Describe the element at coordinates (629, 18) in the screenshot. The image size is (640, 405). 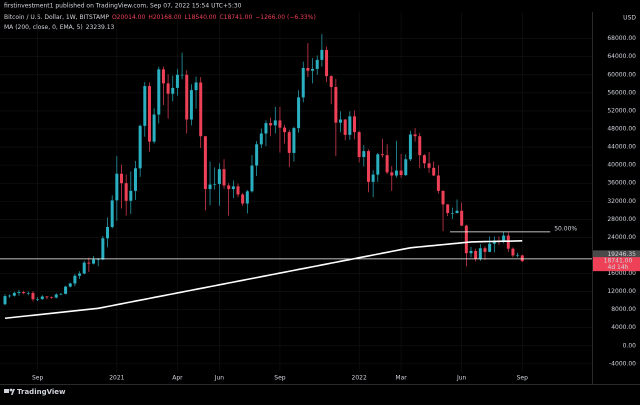
I see `currency: USD` at that location.